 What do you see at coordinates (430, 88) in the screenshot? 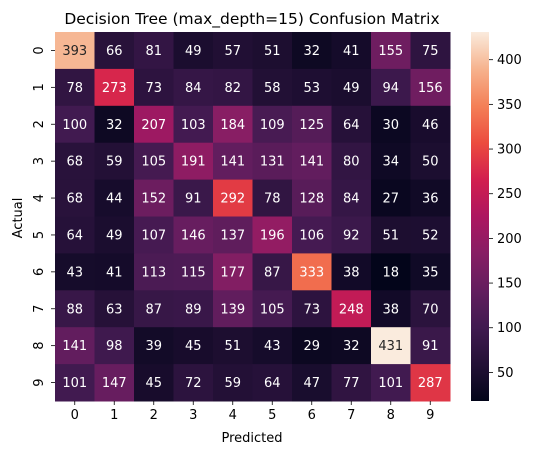
I see `cell-value-label: 156` at bounding box center [430, 88].